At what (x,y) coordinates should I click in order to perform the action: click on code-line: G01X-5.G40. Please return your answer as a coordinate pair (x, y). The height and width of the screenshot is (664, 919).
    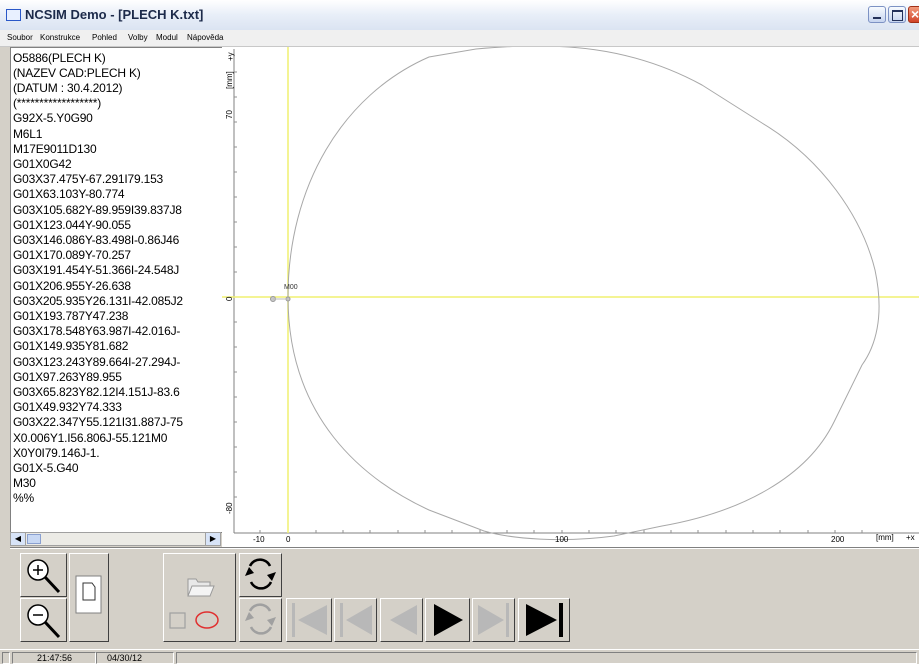
    Looking at the image, I should click on (46, 468).